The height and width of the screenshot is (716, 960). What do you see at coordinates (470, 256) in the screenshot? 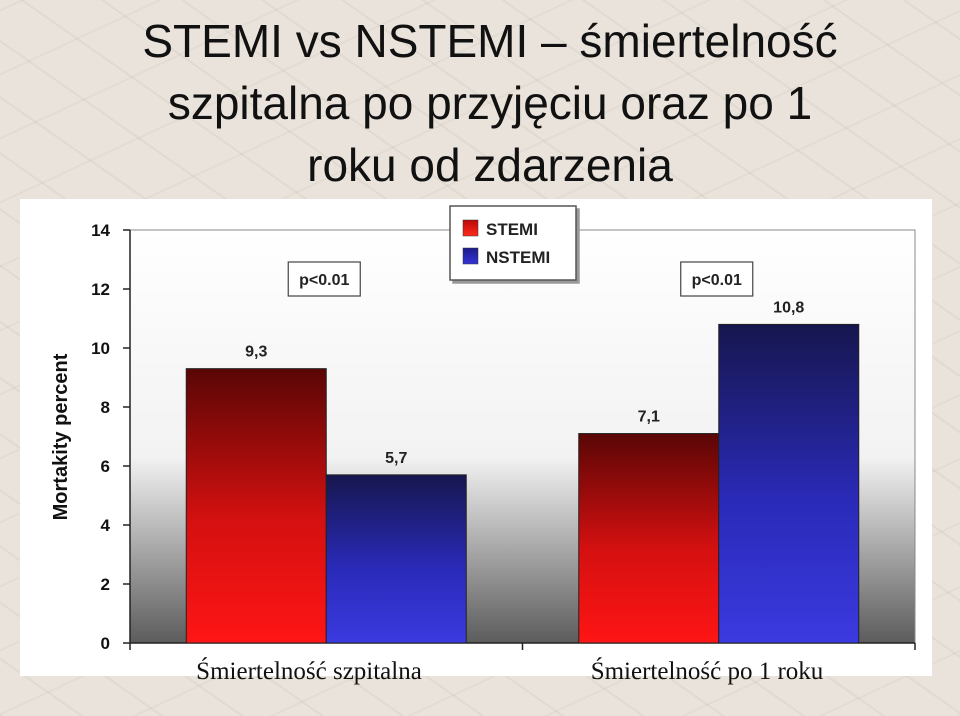
I see `legend-swatch-nstemi` at bounding box center [470, 256].